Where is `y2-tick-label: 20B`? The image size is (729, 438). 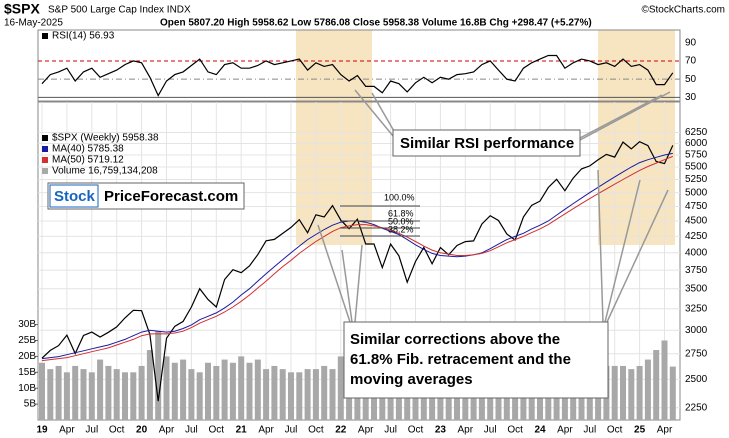 y2-tick-label: 20B is located at coordinates (27, 356).